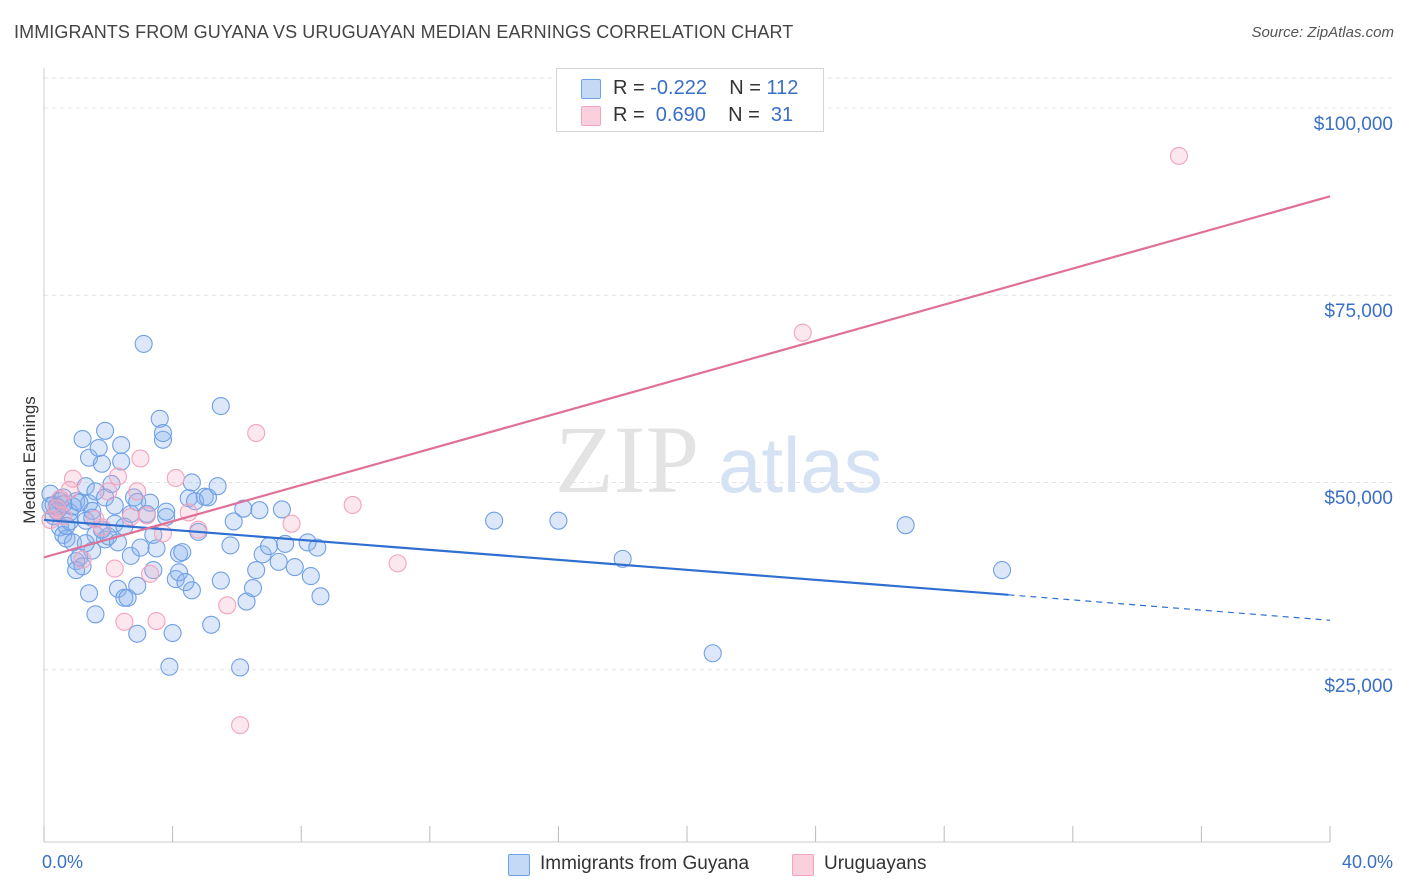 This screenshot has height=892, width=1406. I want to click on y-axis-label-wrap: Median Earnings, so click(30, 460).